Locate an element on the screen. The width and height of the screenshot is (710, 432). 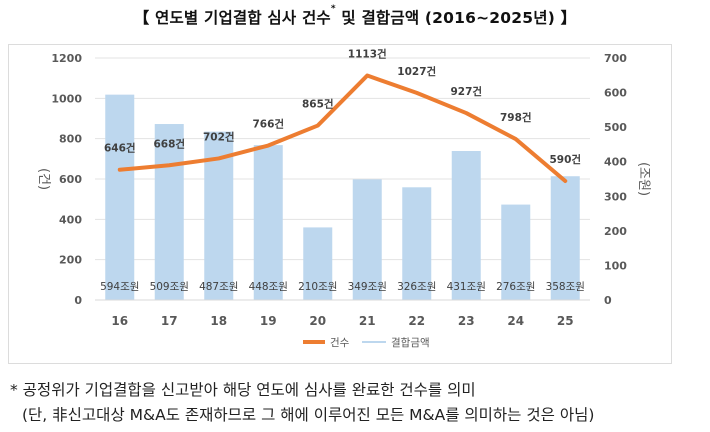
y-right-tick-label: 300 is located at coordinates (615, 196).